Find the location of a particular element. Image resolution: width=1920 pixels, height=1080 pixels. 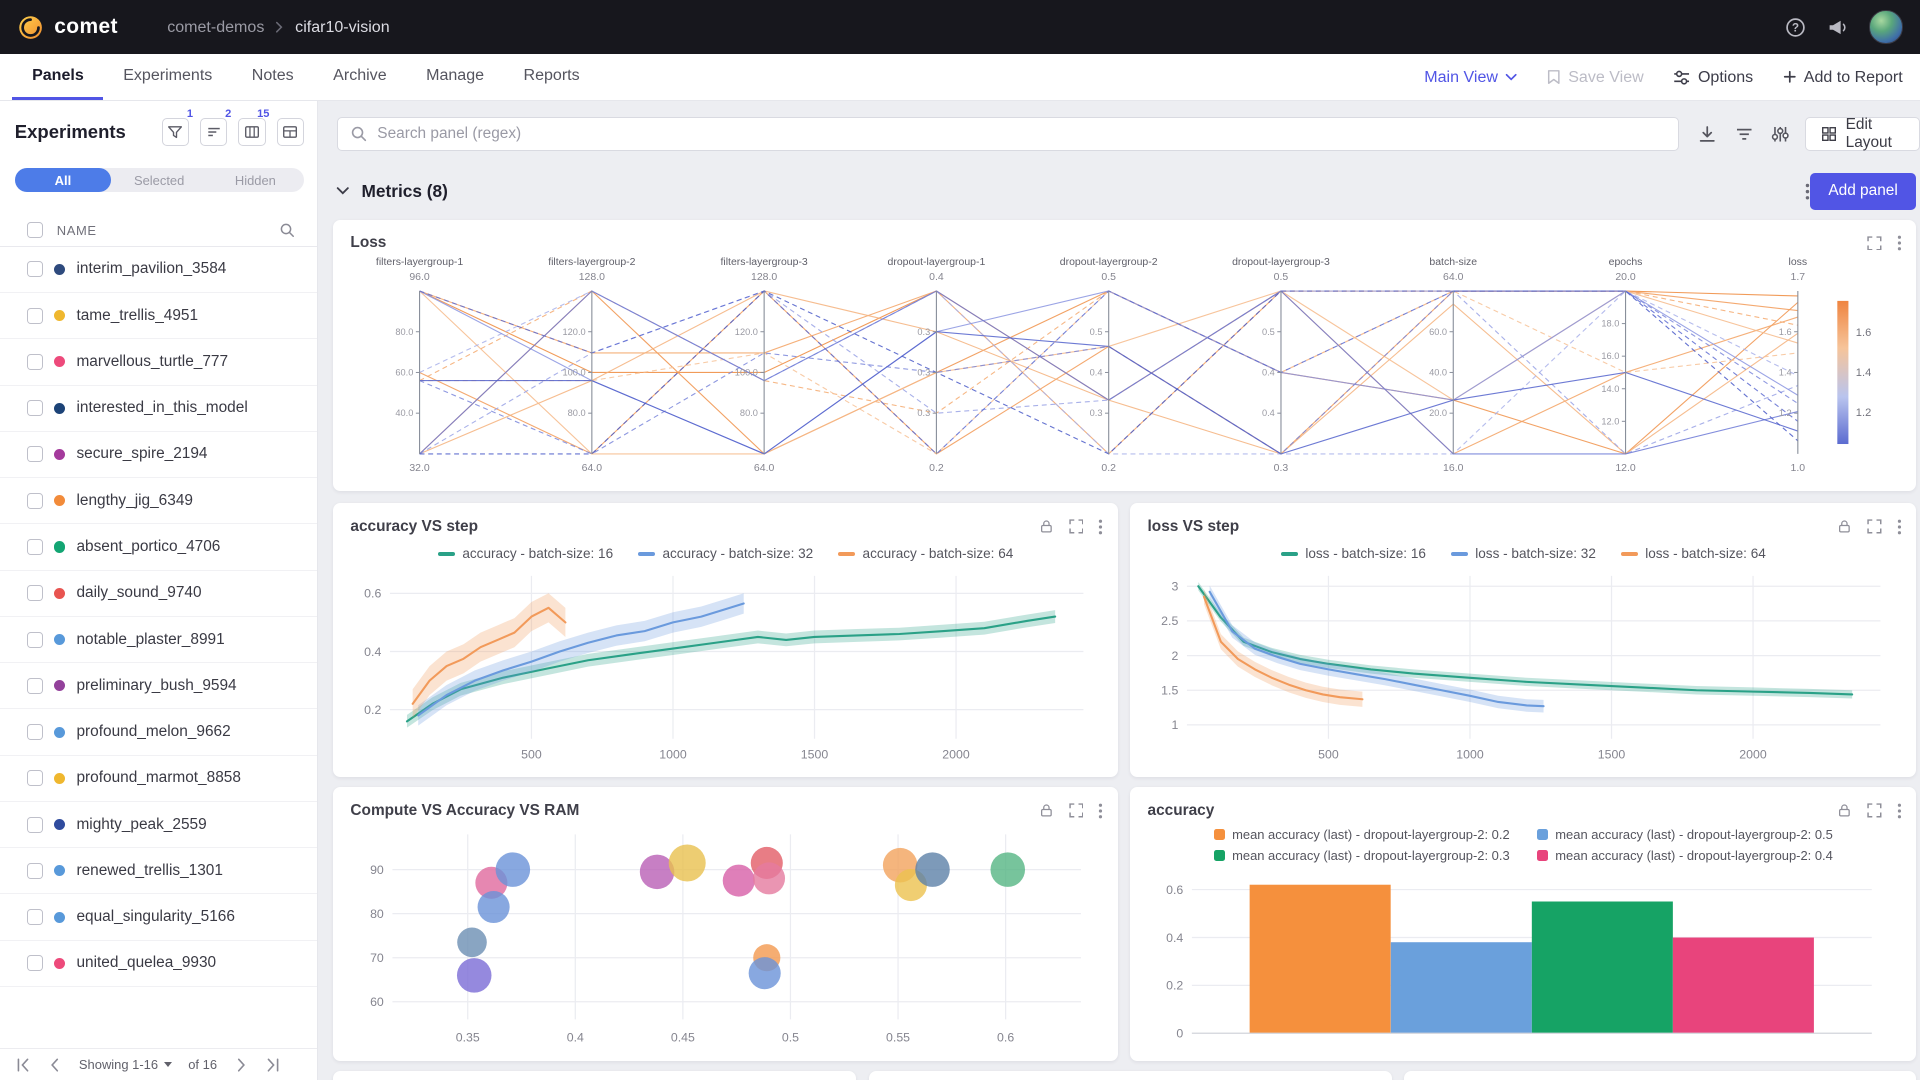

tab-panels: Panels is located at coordinates (58, 77).